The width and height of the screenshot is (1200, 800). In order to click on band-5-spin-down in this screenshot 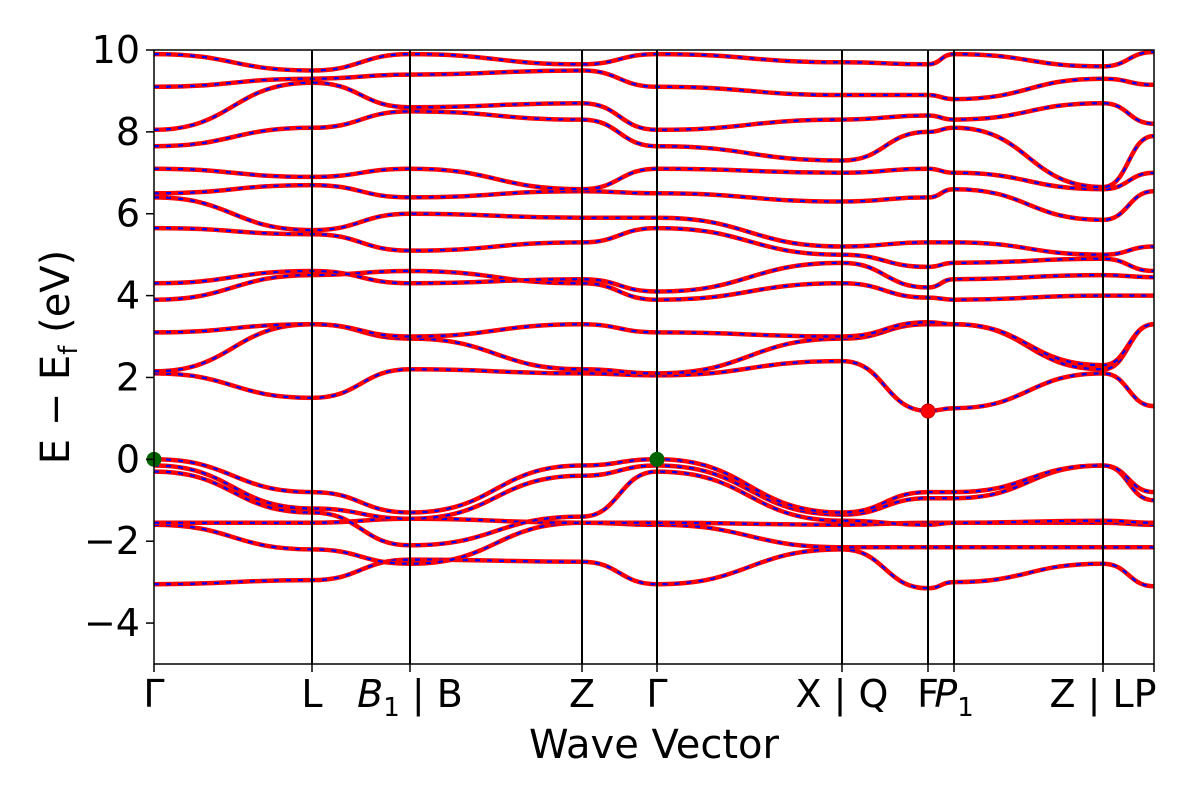, I will do `click(654, 486)`.